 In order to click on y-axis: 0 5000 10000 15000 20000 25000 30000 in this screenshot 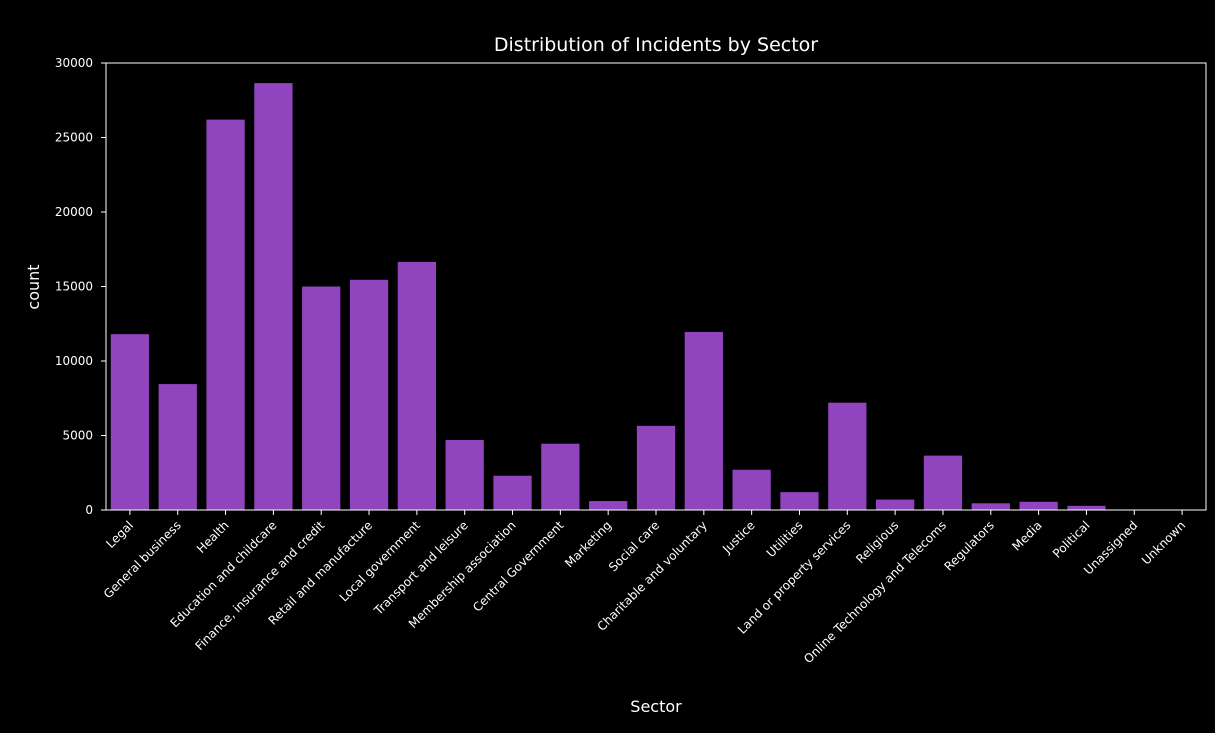, I will do `click(80, 286)`.